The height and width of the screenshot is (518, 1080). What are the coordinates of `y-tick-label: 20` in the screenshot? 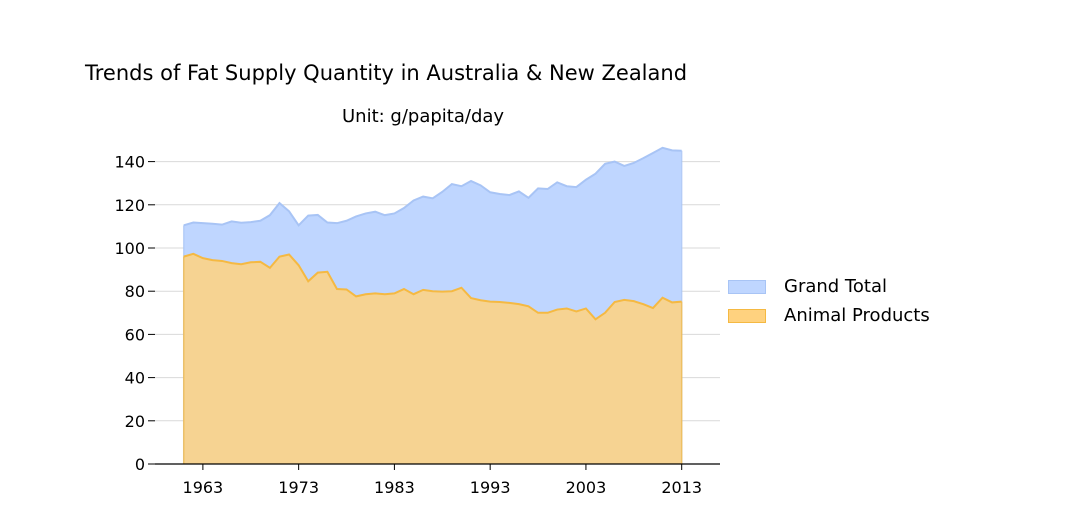 It's located at (135, 421).